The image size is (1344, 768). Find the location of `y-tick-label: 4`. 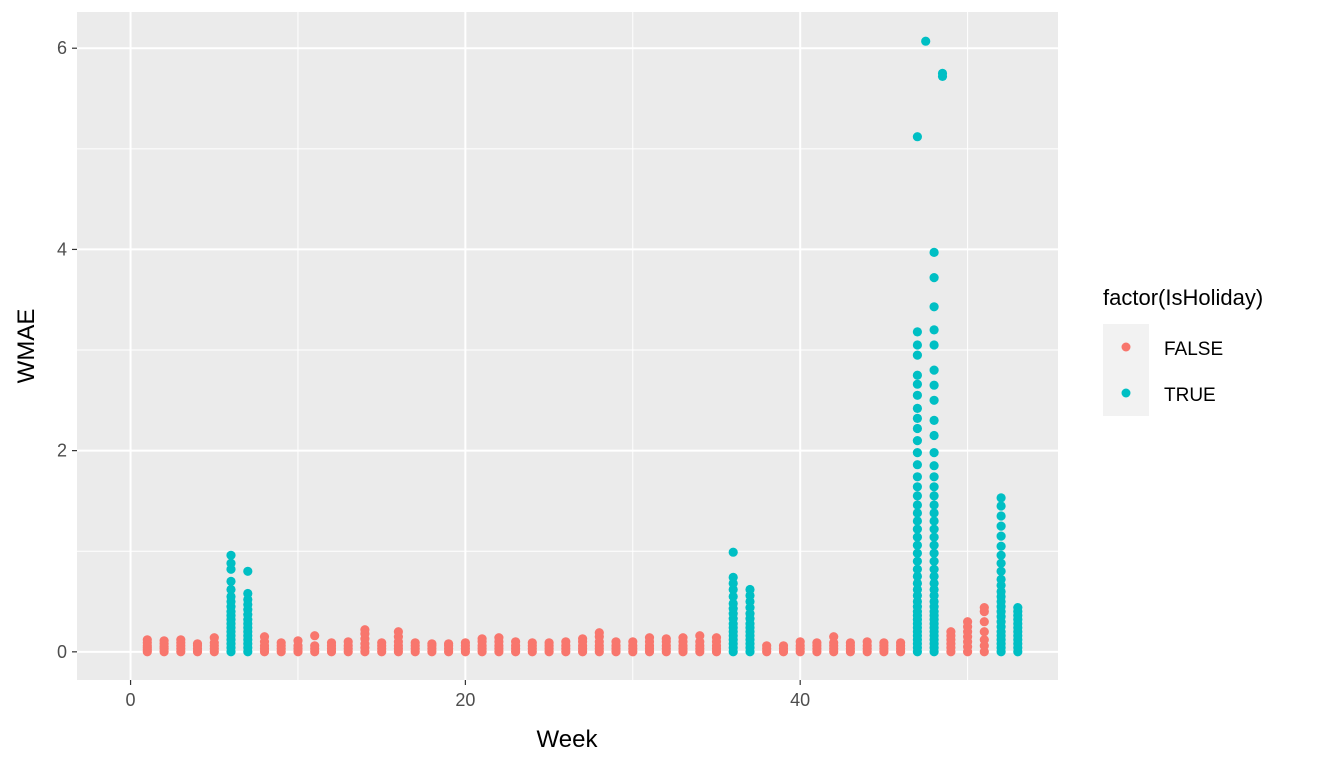

y-tick-label: 4 is located at coordinates (62, 249).